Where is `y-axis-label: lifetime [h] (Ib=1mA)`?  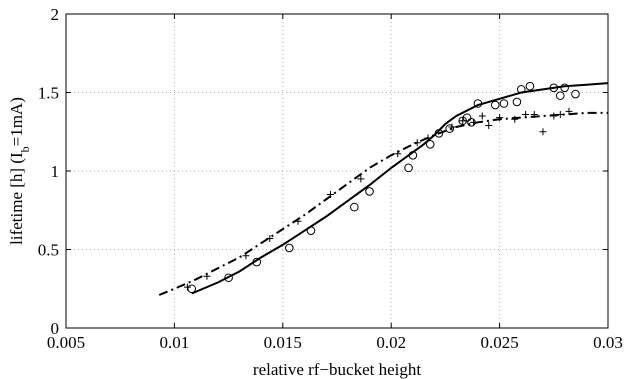
y-axis-label: lifetime [h] (Ib=1mA) is located at coordinates (19, 171).